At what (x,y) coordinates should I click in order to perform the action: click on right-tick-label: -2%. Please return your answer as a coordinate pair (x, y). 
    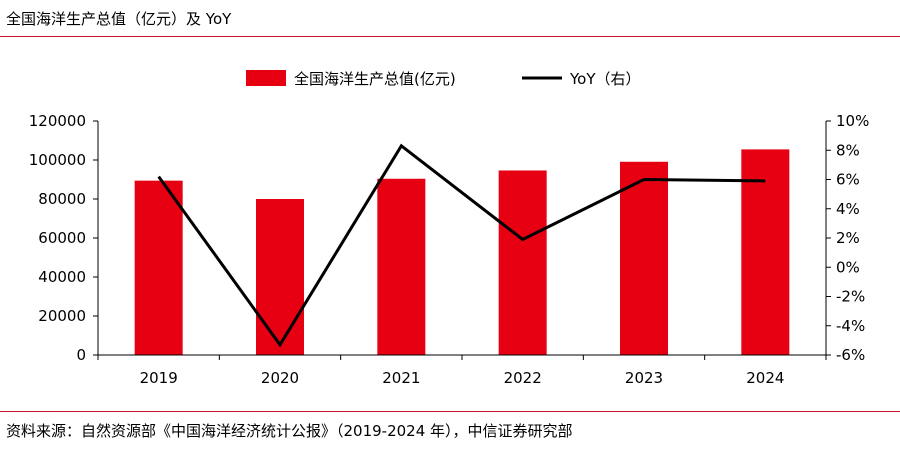
    Looking at the image, I should click on (850, 297).